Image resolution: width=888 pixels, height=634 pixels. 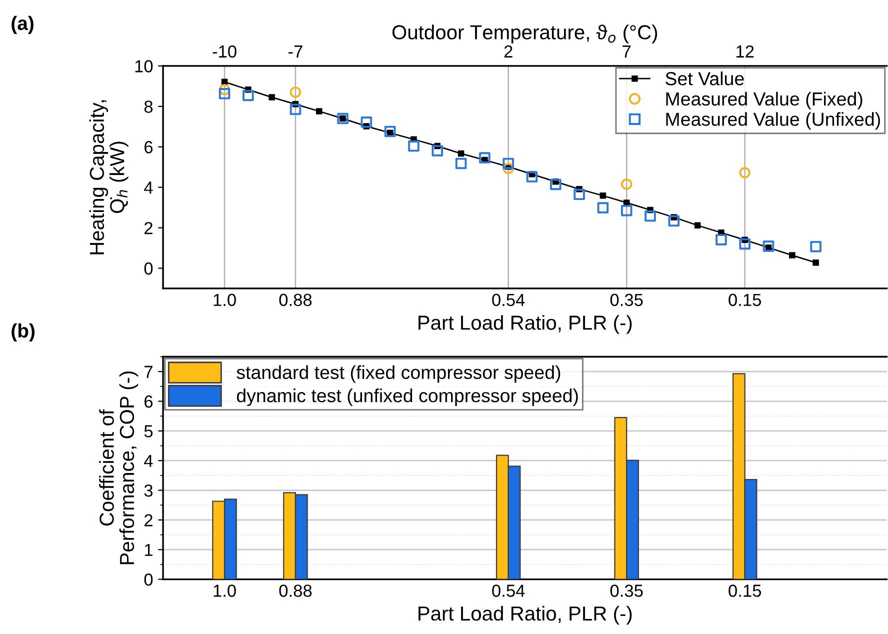 What do you see at coordinates (705, 79) in the screenshot?
I see `legend-label: Set Value` at bounding box center [705, 79].